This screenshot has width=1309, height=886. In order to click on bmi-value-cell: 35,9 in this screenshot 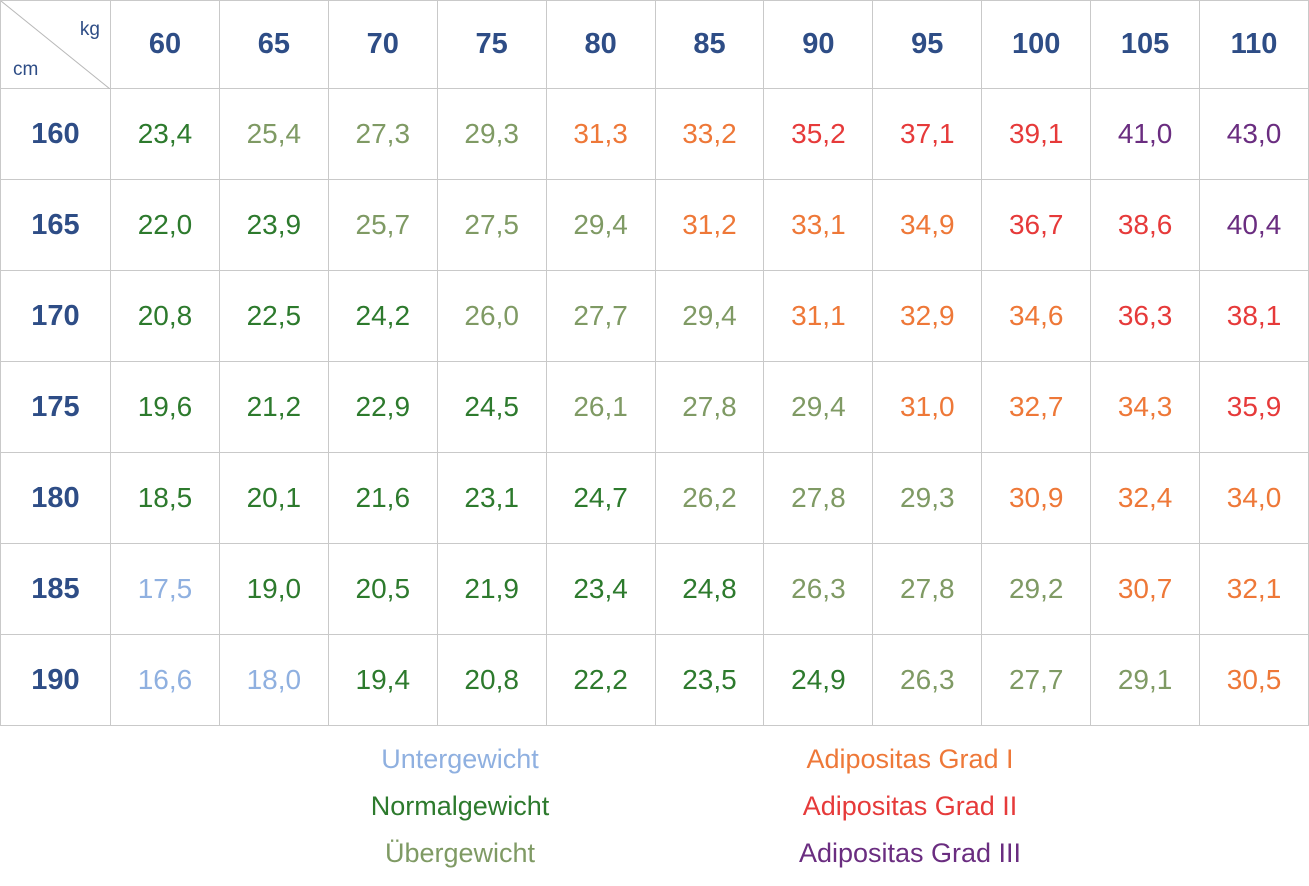, I will do `click(1254, 407)`.